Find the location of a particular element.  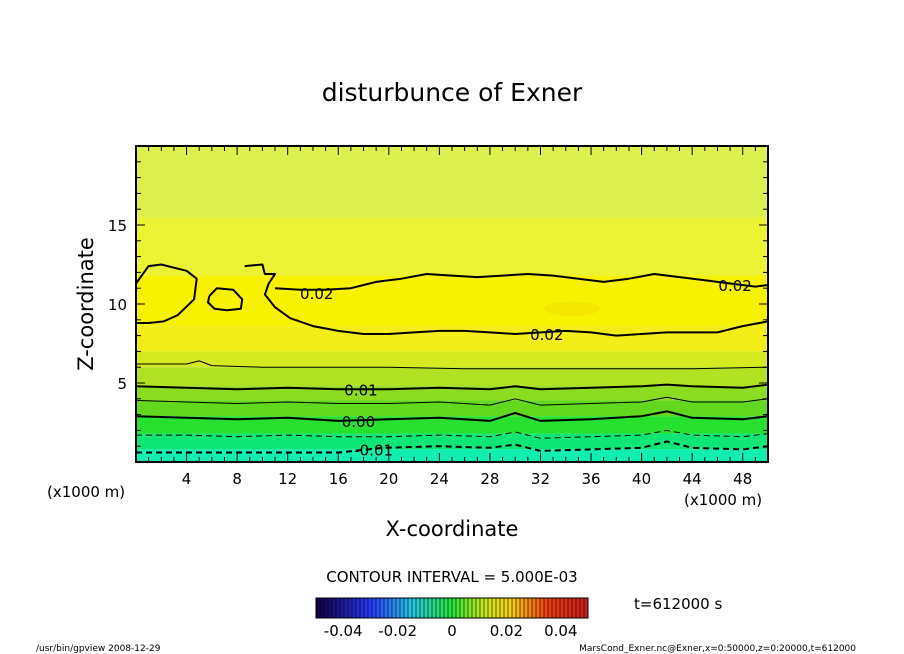

colorbar-frame is located at coordinates (452, 608).